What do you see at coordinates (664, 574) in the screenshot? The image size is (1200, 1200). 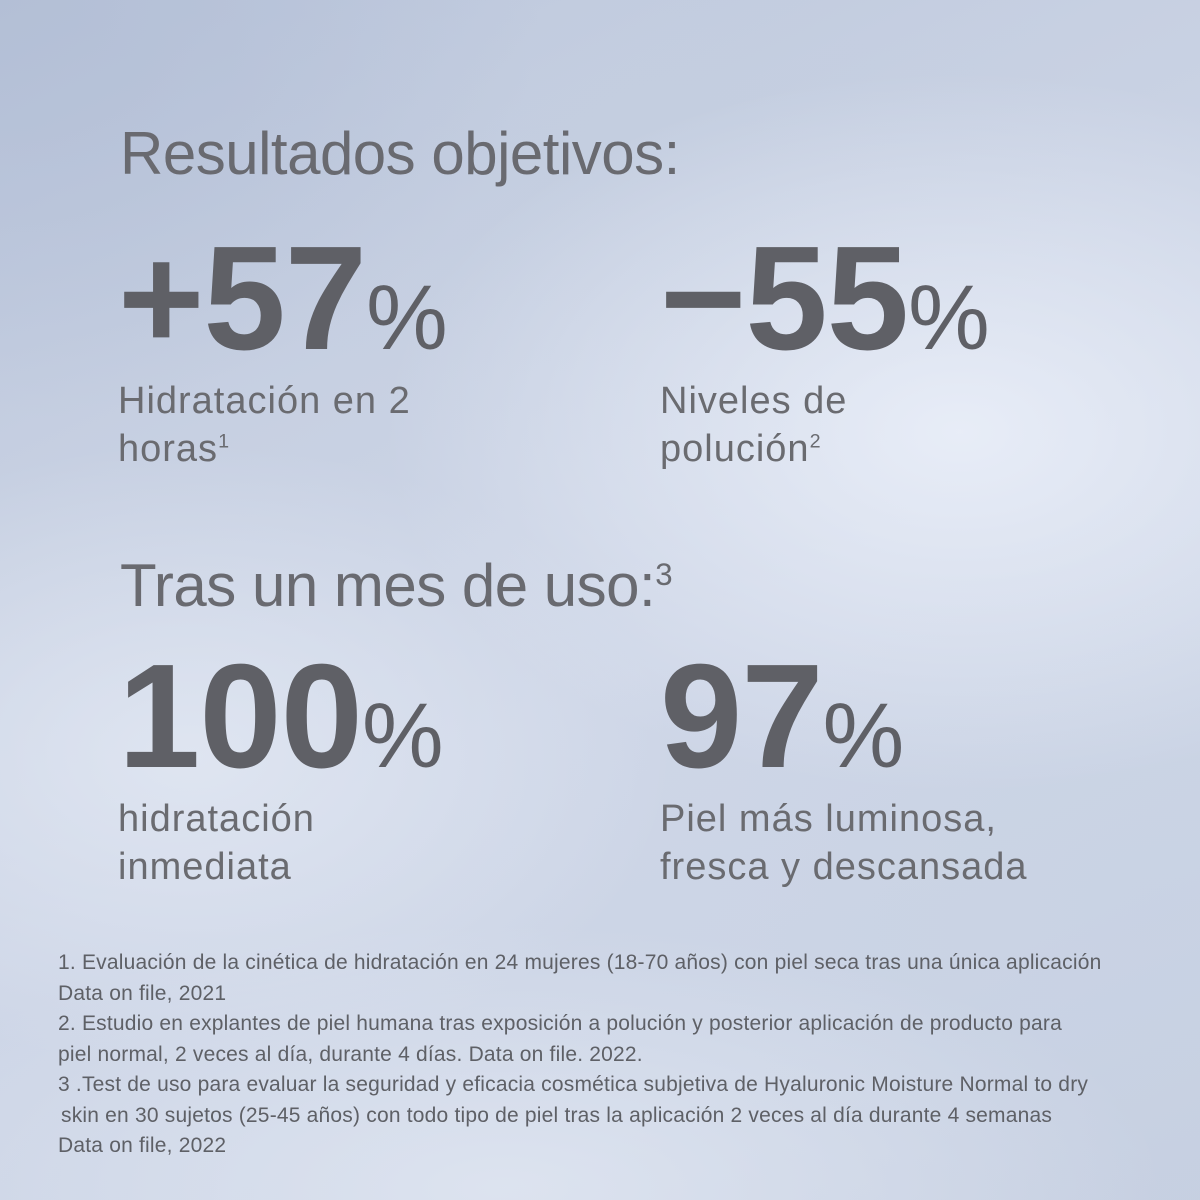 I see `footnote-marker: 3` at bounding box center [664, 574].